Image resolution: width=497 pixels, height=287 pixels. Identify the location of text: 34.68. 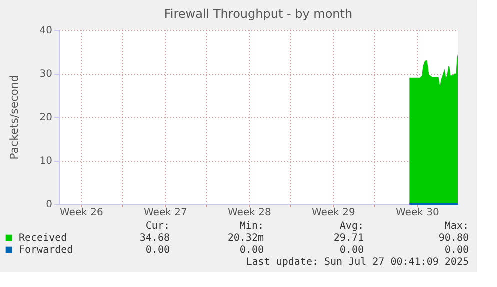
(155, 238).